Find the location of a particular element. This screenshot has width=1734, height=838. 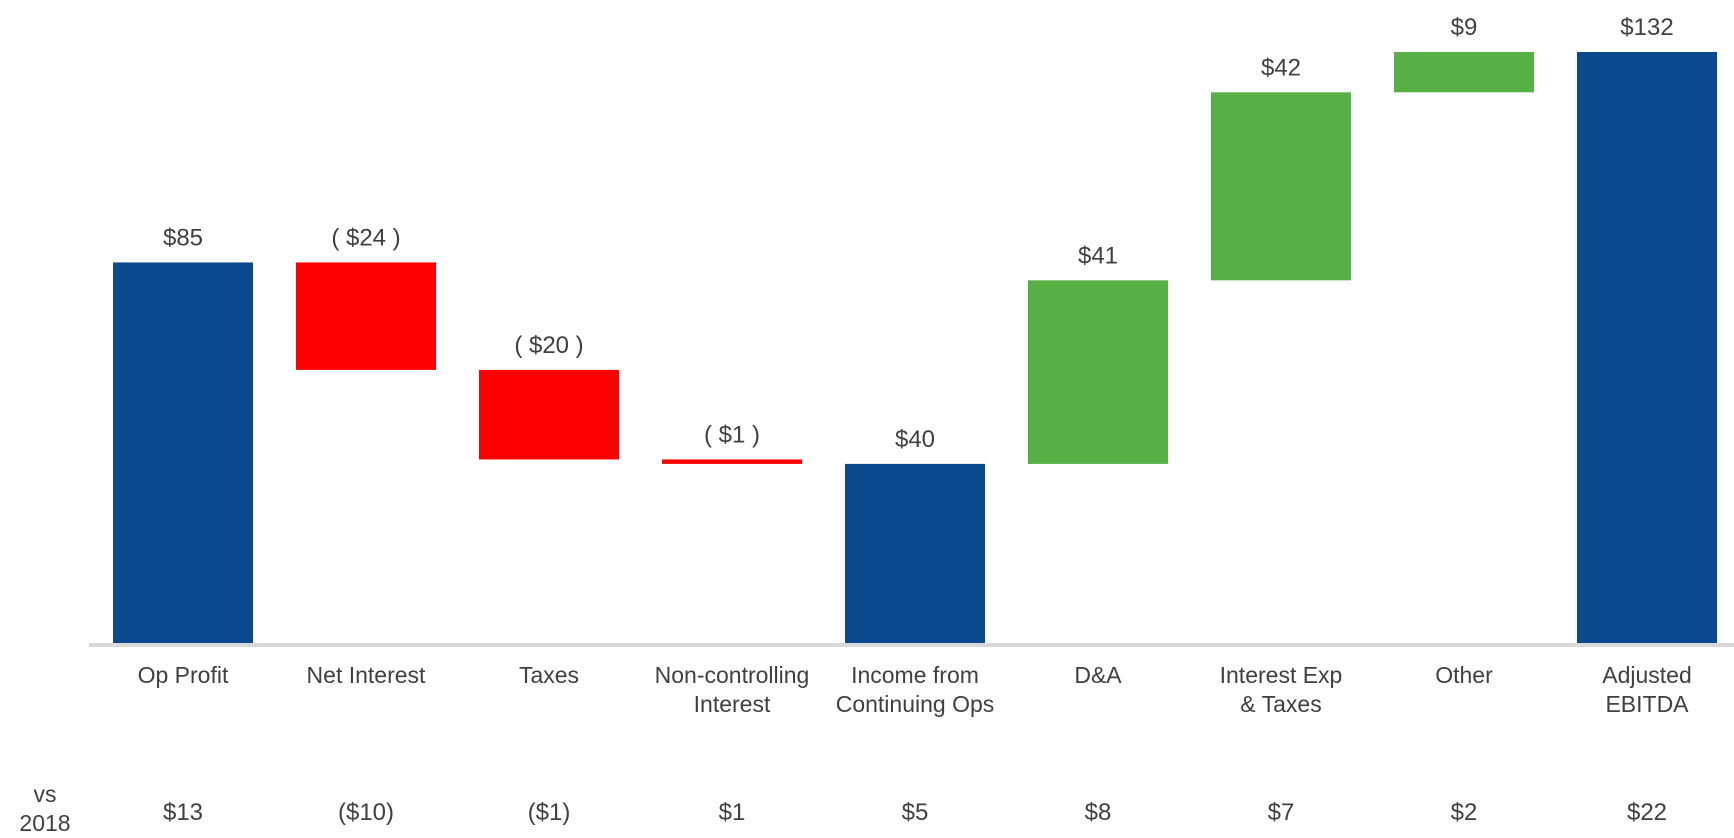

category-label: Taxes is located at coordinates (549, 675).